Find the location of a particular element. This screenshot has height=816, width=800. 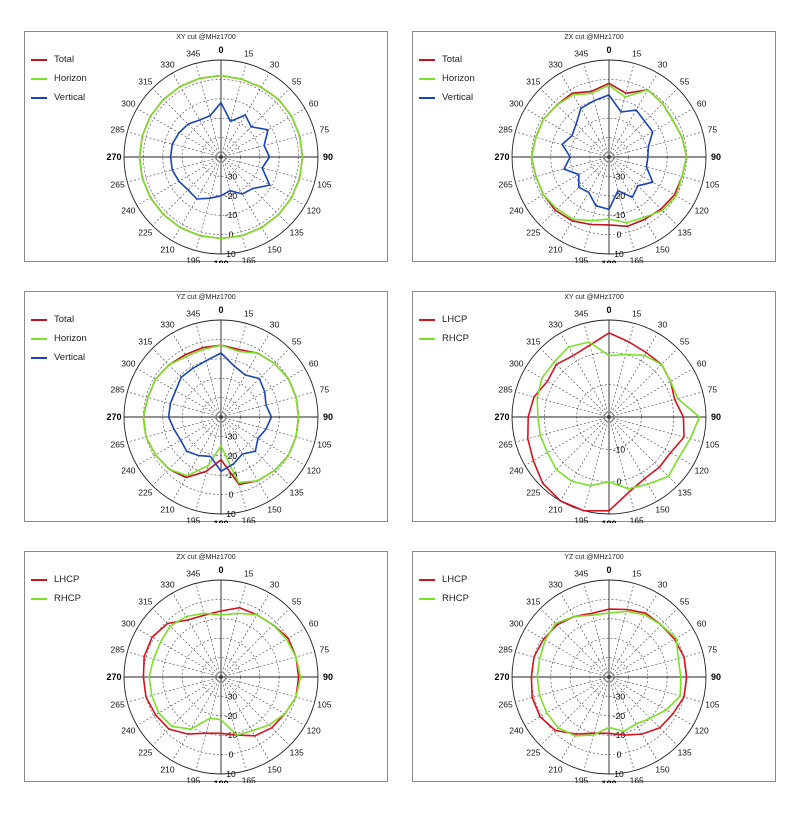

series-line-lhcp is located at coordinates (221, 671).